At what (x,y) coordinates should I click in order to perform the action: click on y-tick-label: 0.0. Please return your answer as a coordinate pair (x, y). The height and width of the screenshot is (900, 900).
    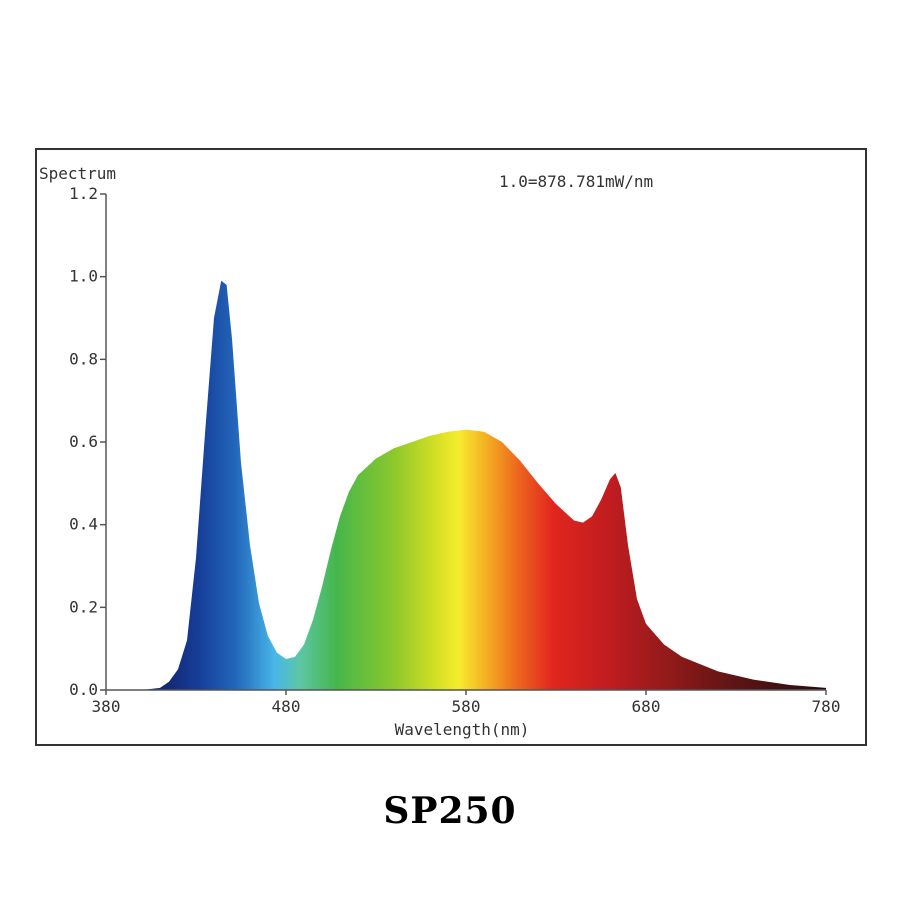
    Looking at the image, I should click on (83, 689).